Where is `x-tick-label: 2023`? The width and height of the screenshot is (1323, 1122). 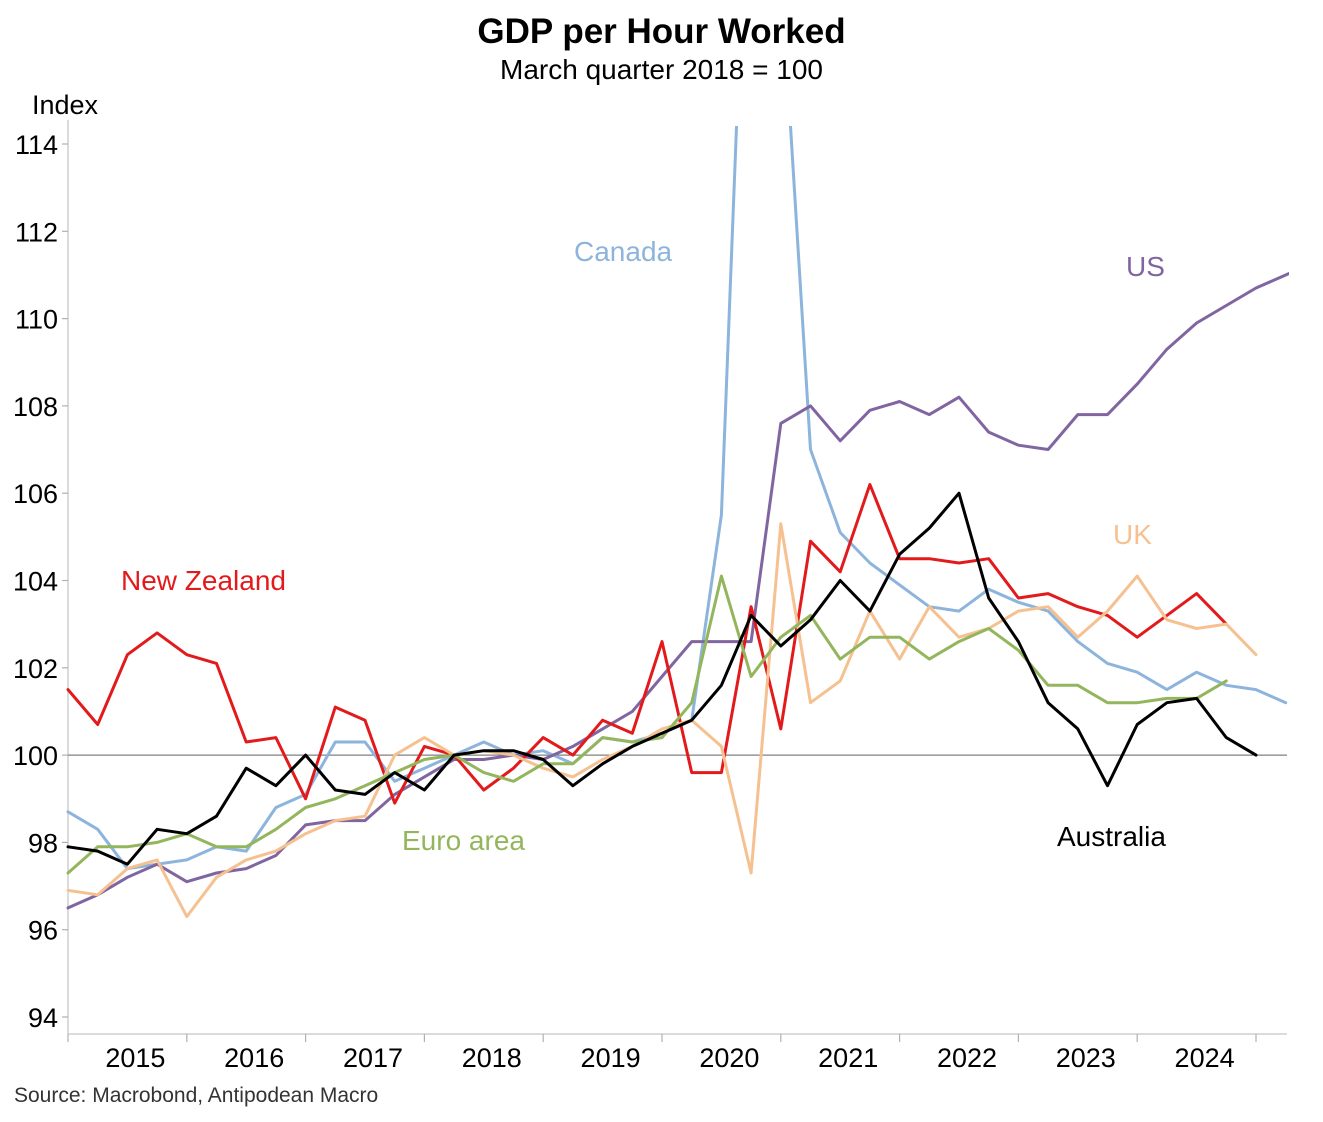
x-tick-label: 2023 is located at coordinates (1086, 1058).